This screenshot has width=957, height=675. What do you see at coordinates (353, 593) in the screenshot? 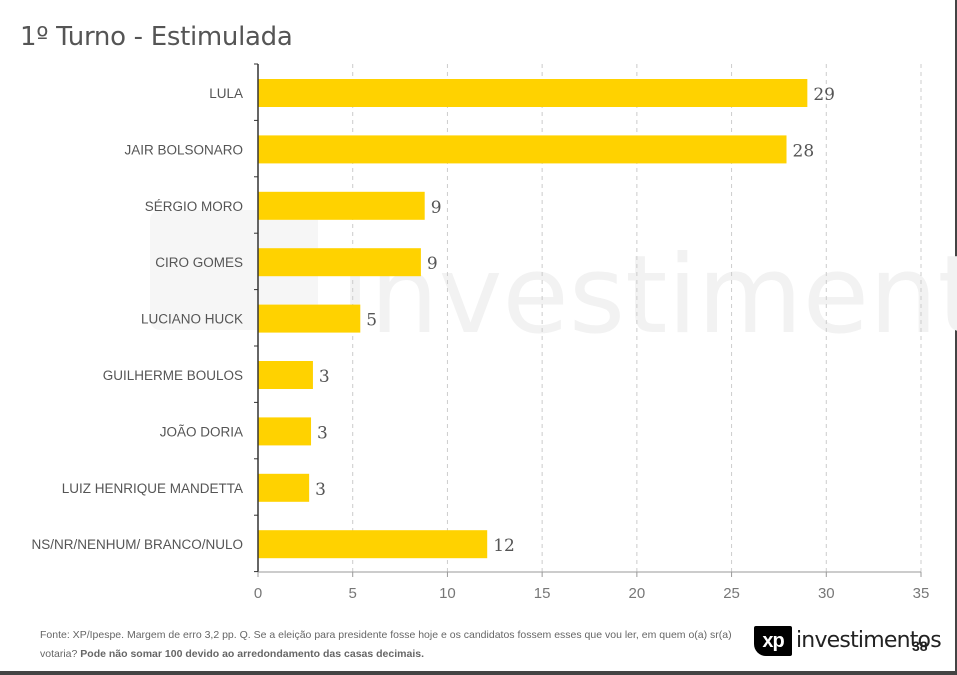
I see `x-tick-label-5: 5` at bounding box center [353, 593].